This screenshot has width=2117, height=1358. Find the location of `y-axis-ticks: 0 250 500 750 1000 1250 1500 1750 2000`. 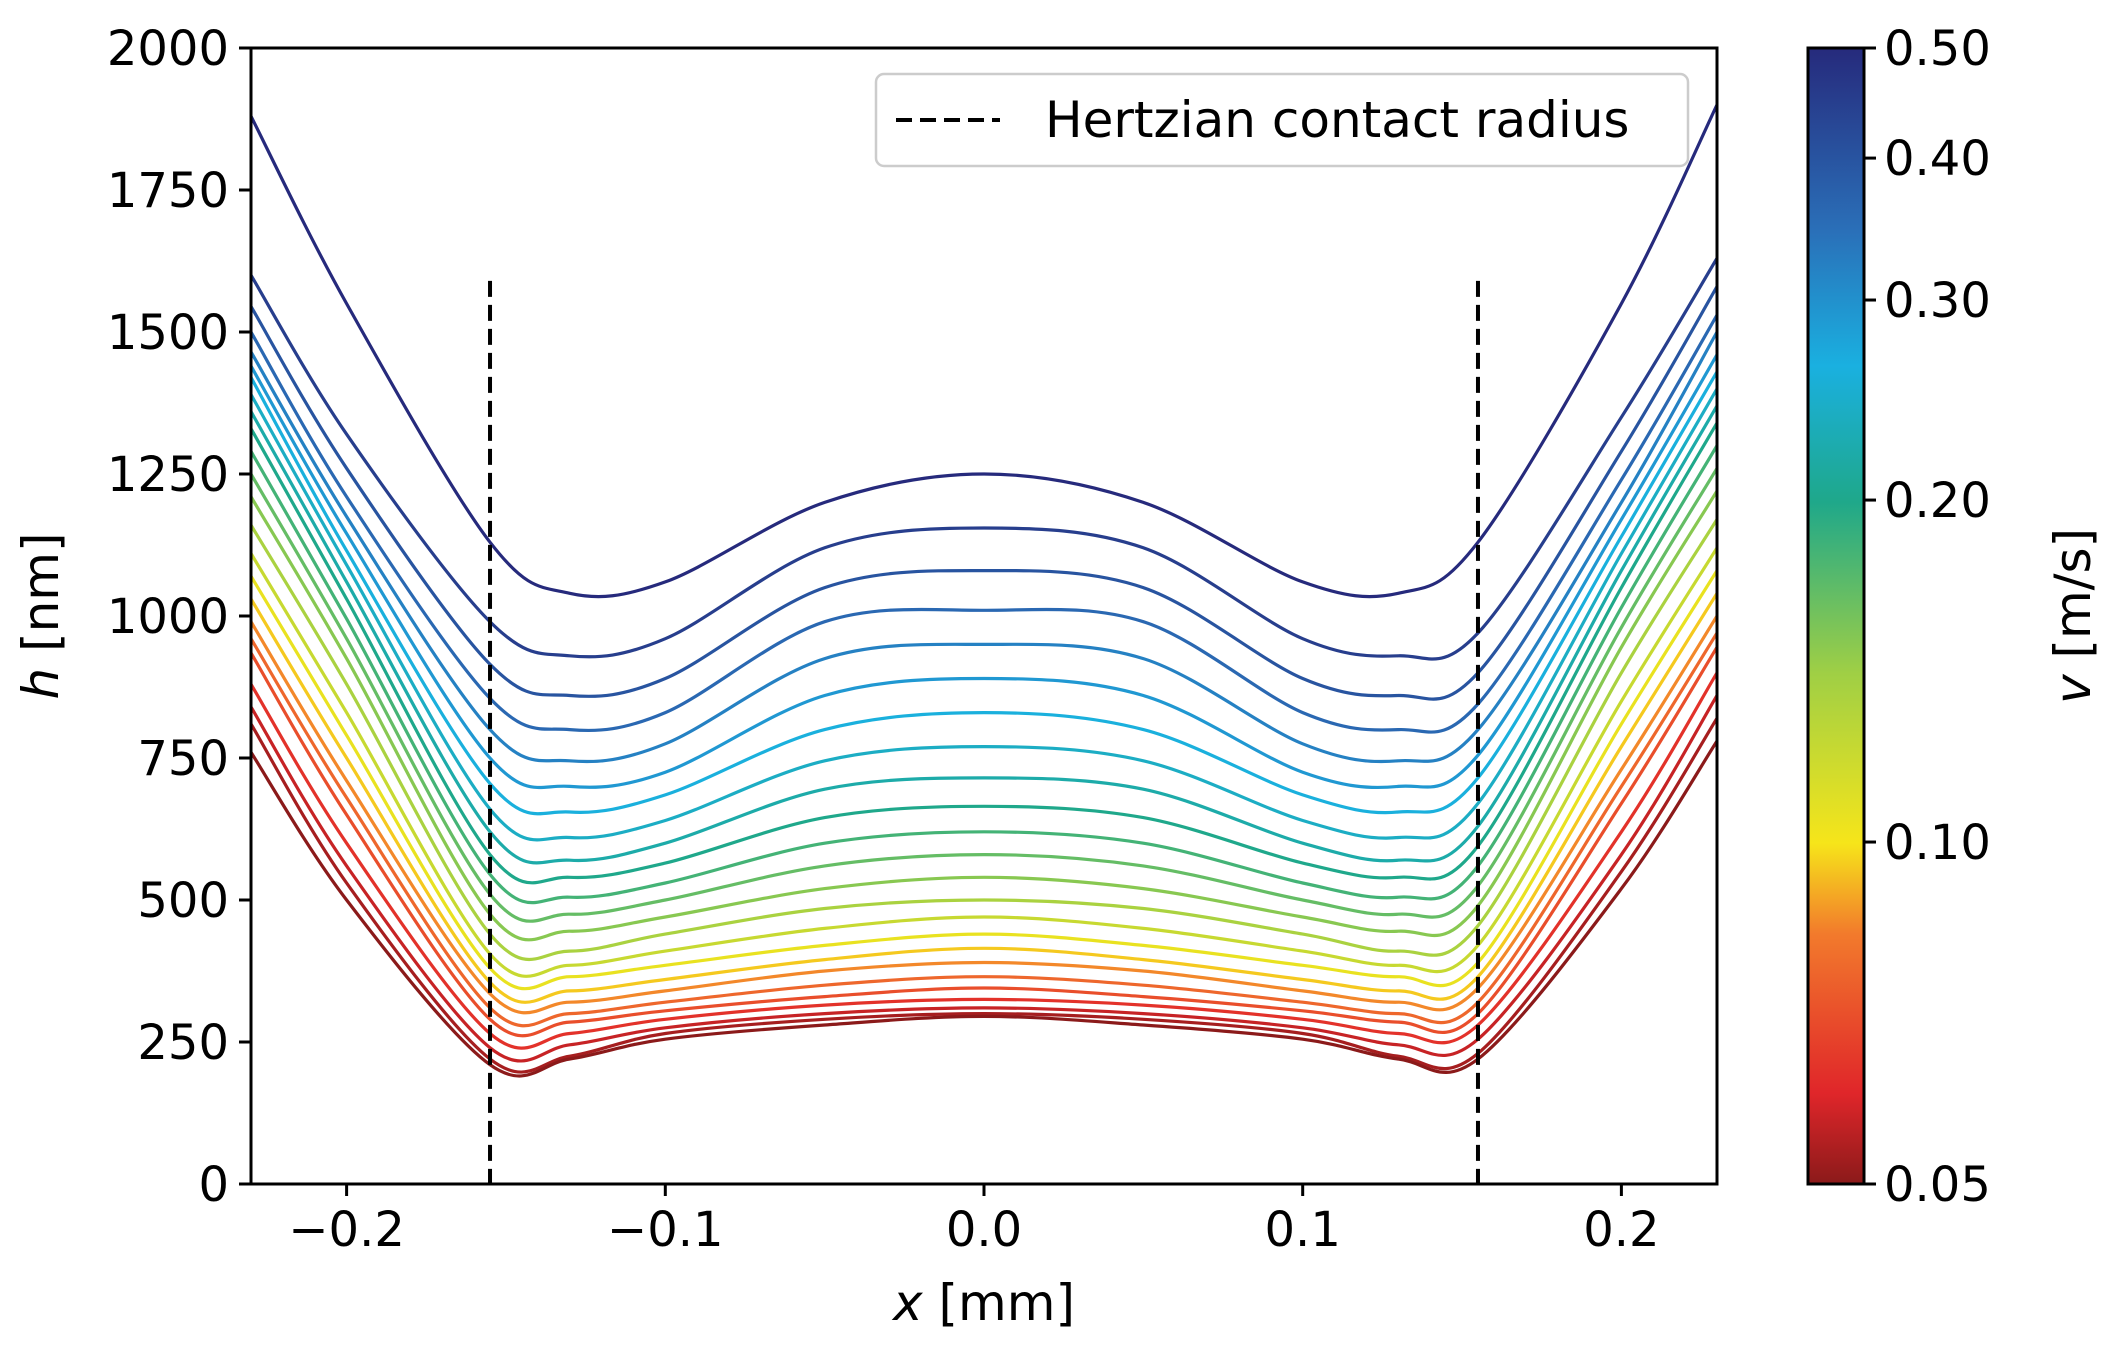

y-axis-ticks: 0 250 500 750 1000 1250 1500 1750 2000 is located at coordinates (179, 617).